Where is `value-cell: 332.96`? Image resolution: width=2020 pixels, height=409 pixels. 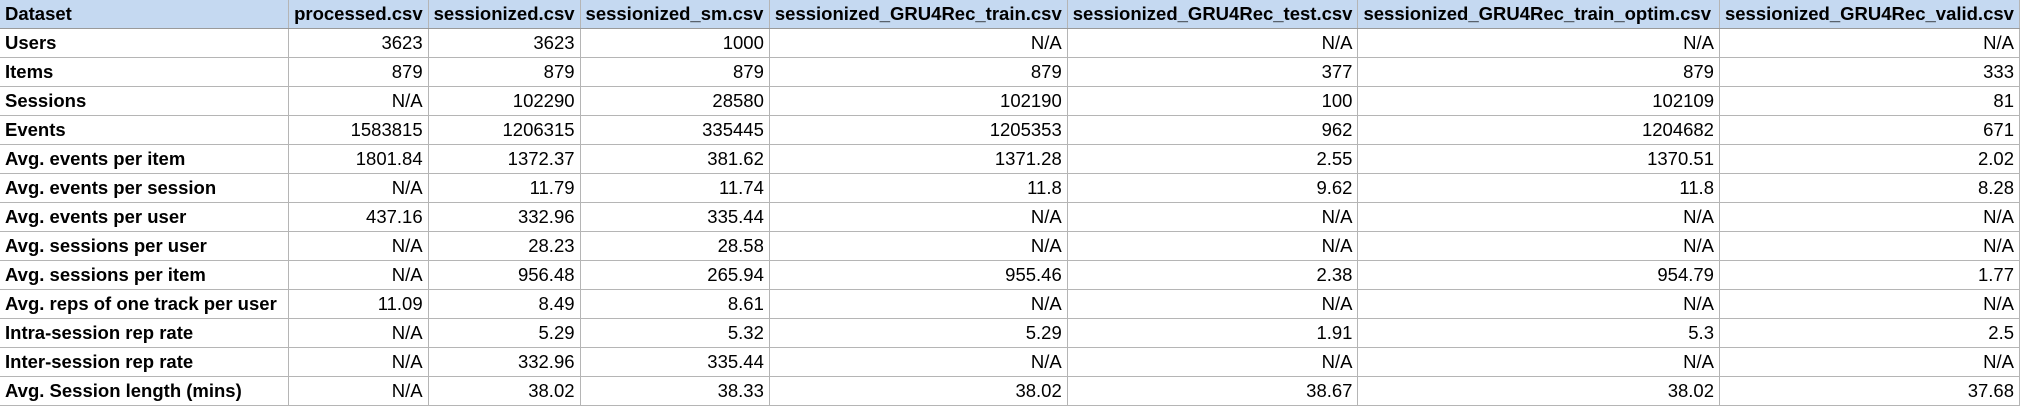 value-cell: 332.96 is located at coordinates (504, 362).